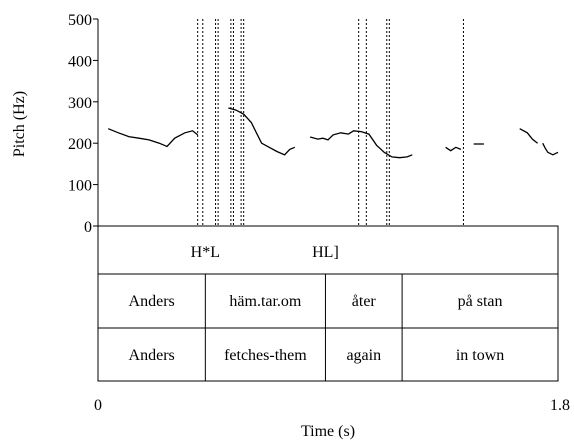  What do you see at coordinates (364, 301) in the screenshot?
I see `word-label: åter` at bounding box center [364, 301].